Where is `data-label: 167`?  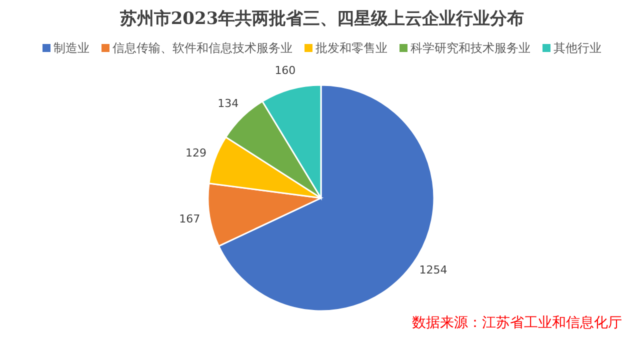
data-label: 167 is located at coordinates (189, 219).